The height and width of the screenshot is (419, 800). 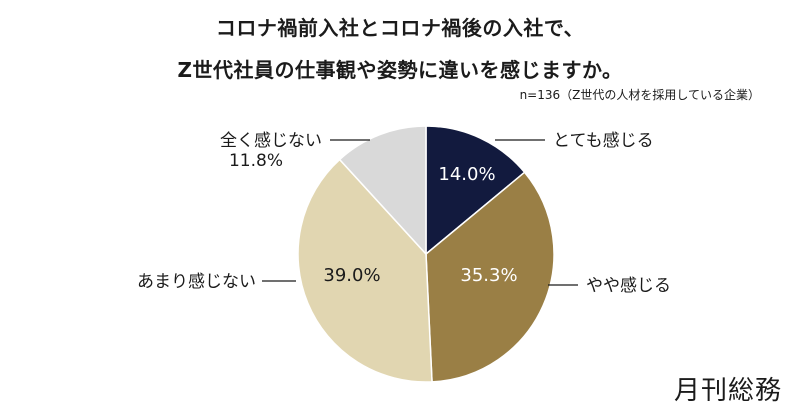 What do you see at coordinates (727, 391) in the screenshot?
I see `brand-logo-text: 月刊総務` at bounding box center [727, 391].